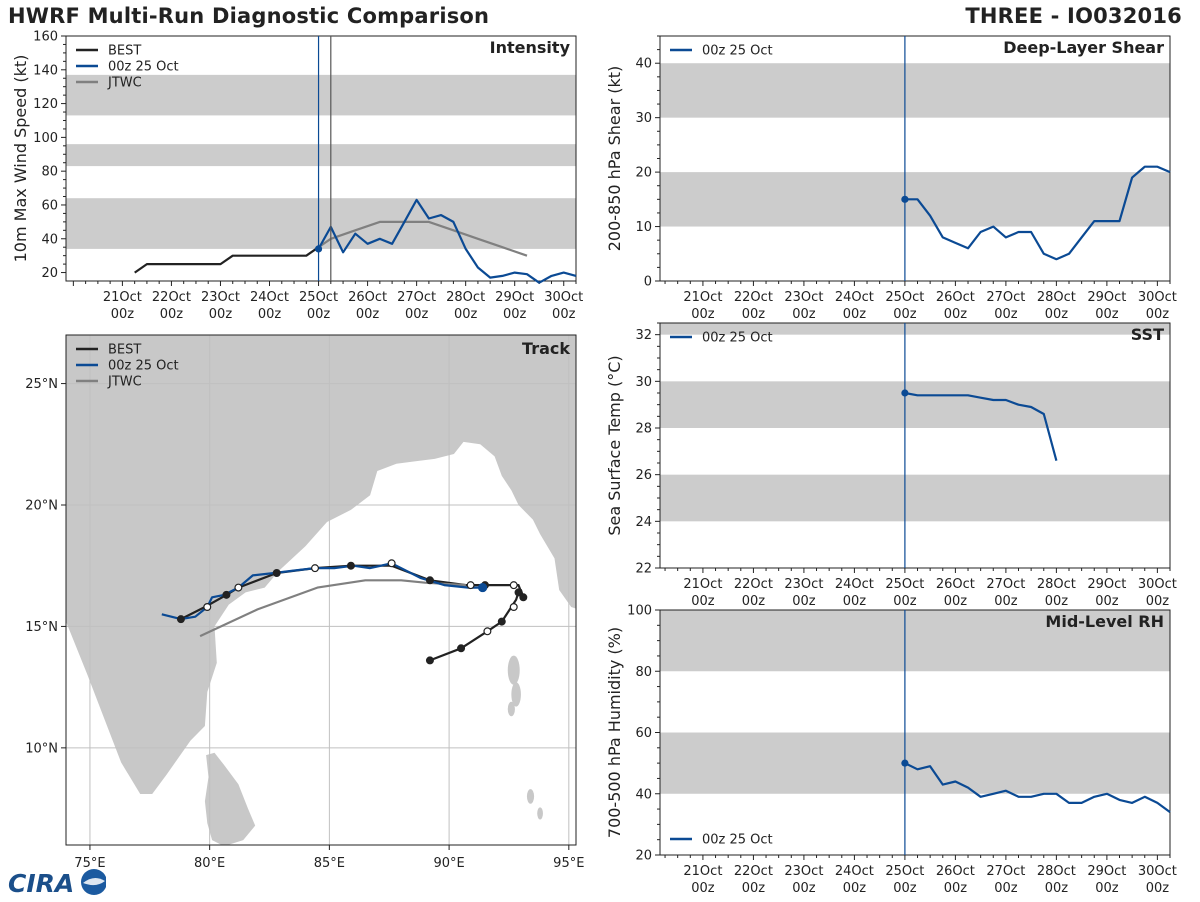 The height and width of the screenshot is (902, 1200). Describe the element at coordinates (702, 584) in the screenshot. I see `sst-xtick-label: 21Oct` at that location.